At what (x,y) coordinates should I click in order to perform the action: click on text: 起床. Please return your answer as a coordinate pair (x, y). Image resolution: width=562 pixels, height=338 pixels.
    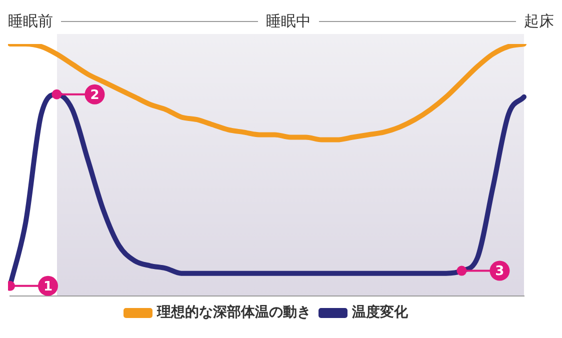
    Looking at the image, I should click on (539, 21).